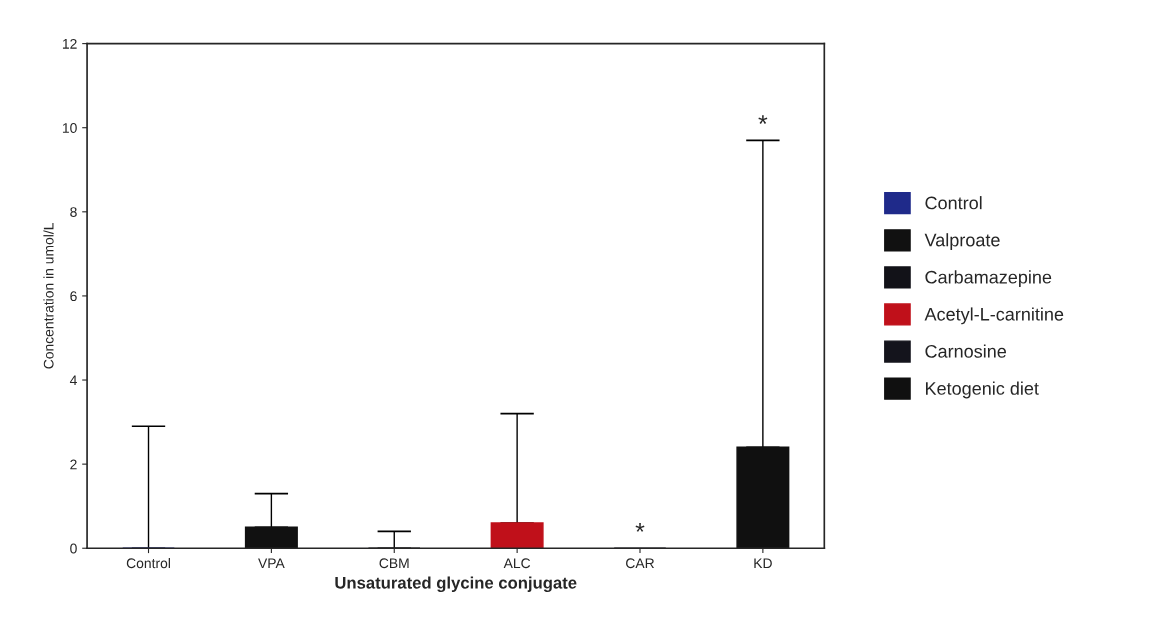  I want to click on y-tick-label: 0, so click(73, 548).